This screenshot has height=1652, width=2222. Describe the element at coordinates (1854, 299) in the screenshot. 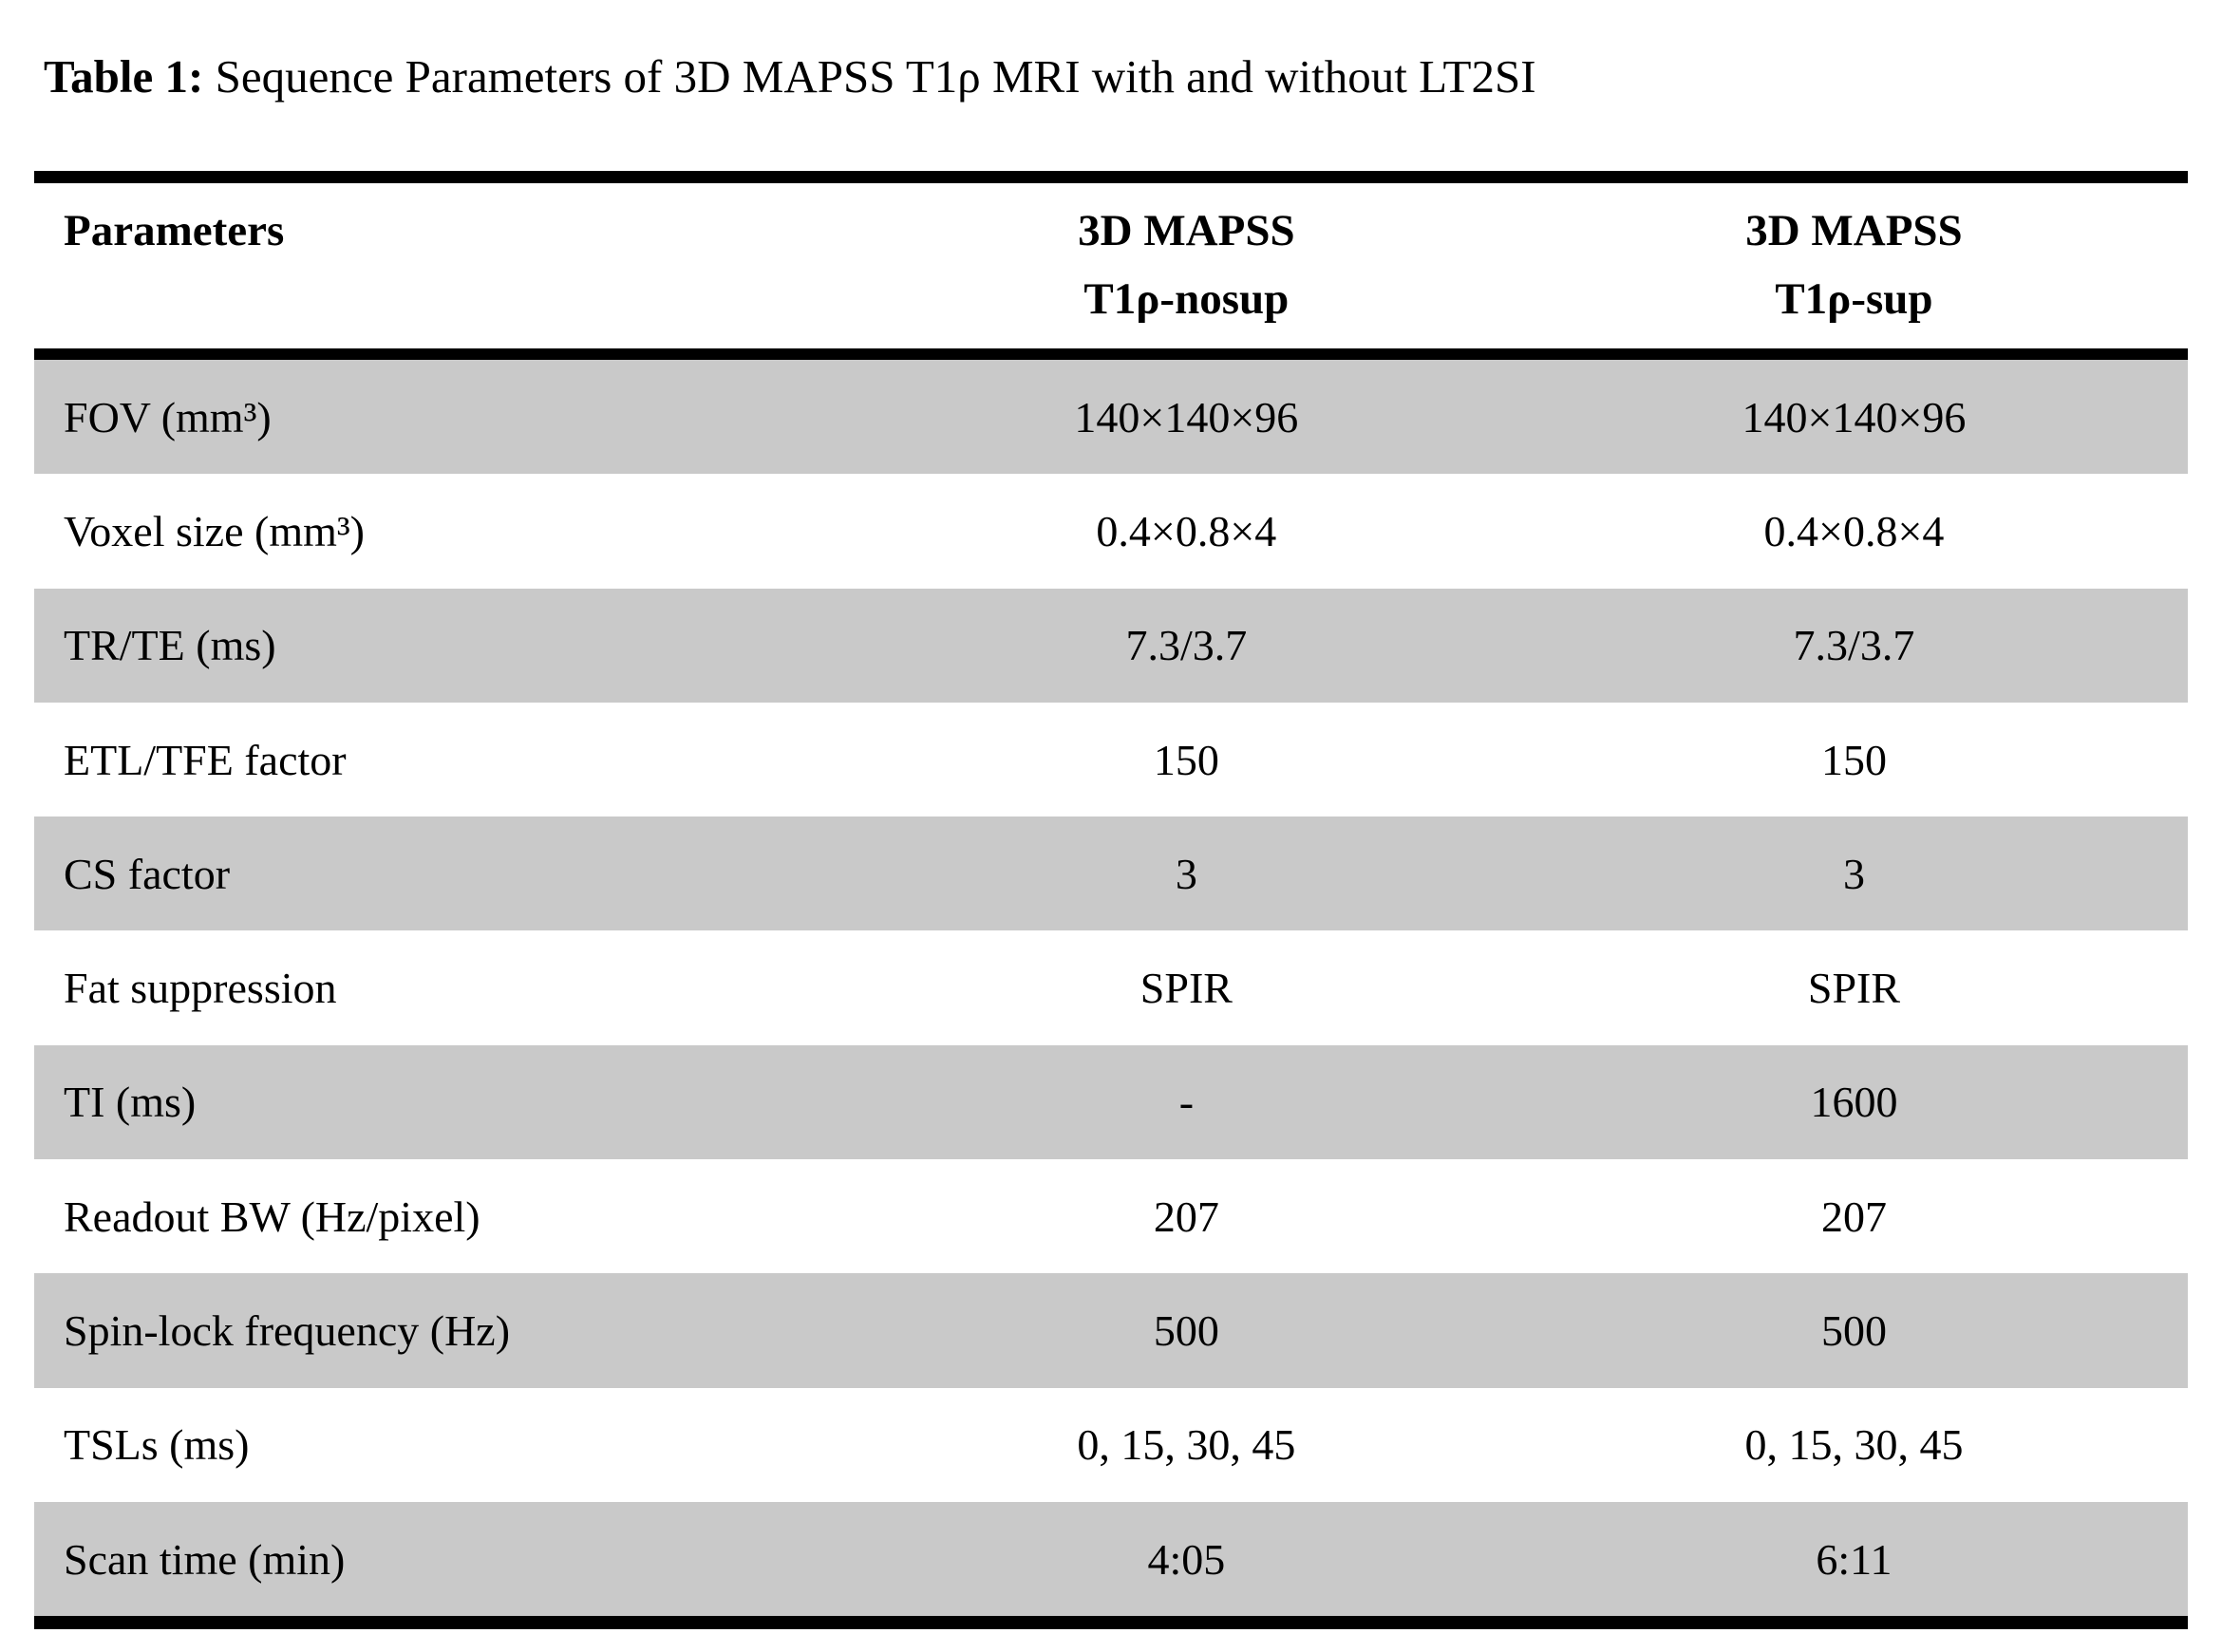

I see `header-sup-line2: T1ρ-sup` at that location.